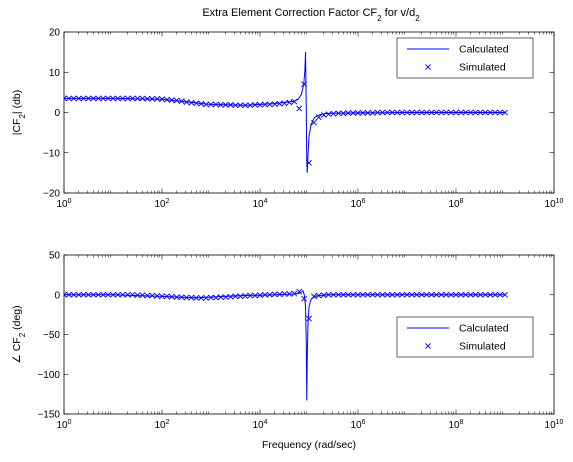 The image size is (573, 462). What do you see at coordinates (286, 305) in the screenshot?
I see `series-markers-simulated` at bounding box center [286, 305].